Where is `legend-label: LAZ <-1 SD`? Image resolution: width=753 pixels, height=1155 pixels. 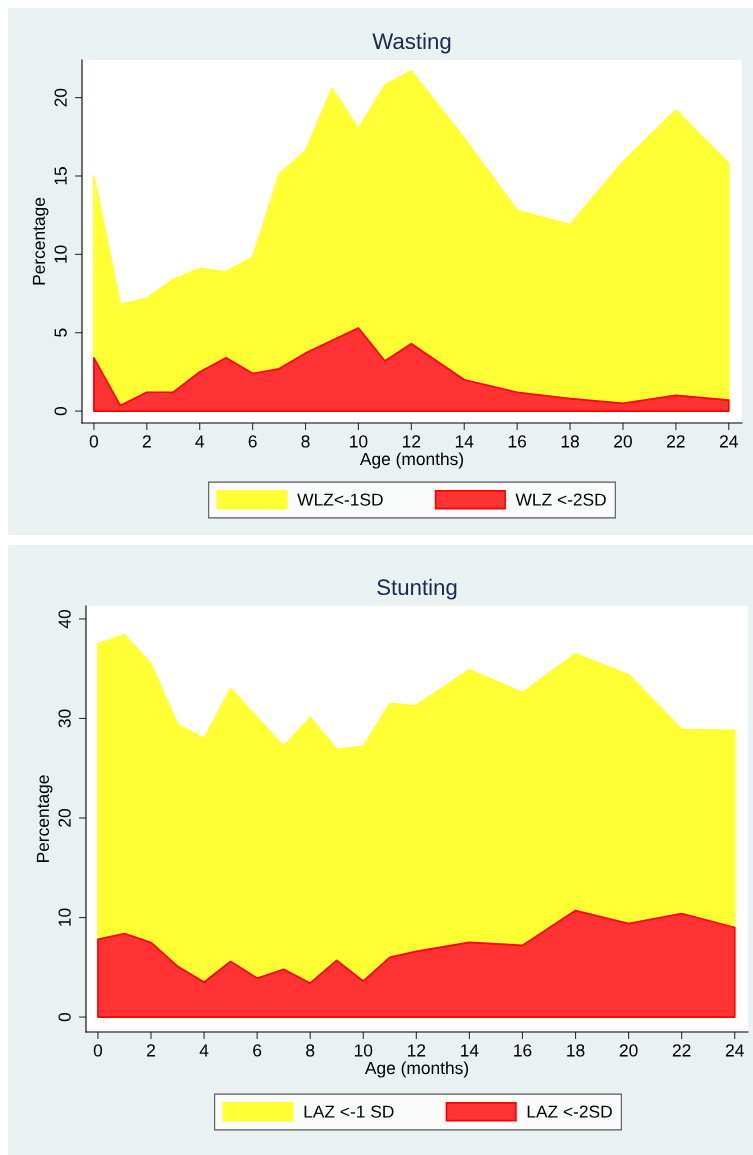
legend-label: LAZ <-1 SD is located at coordinates (349, 1111).